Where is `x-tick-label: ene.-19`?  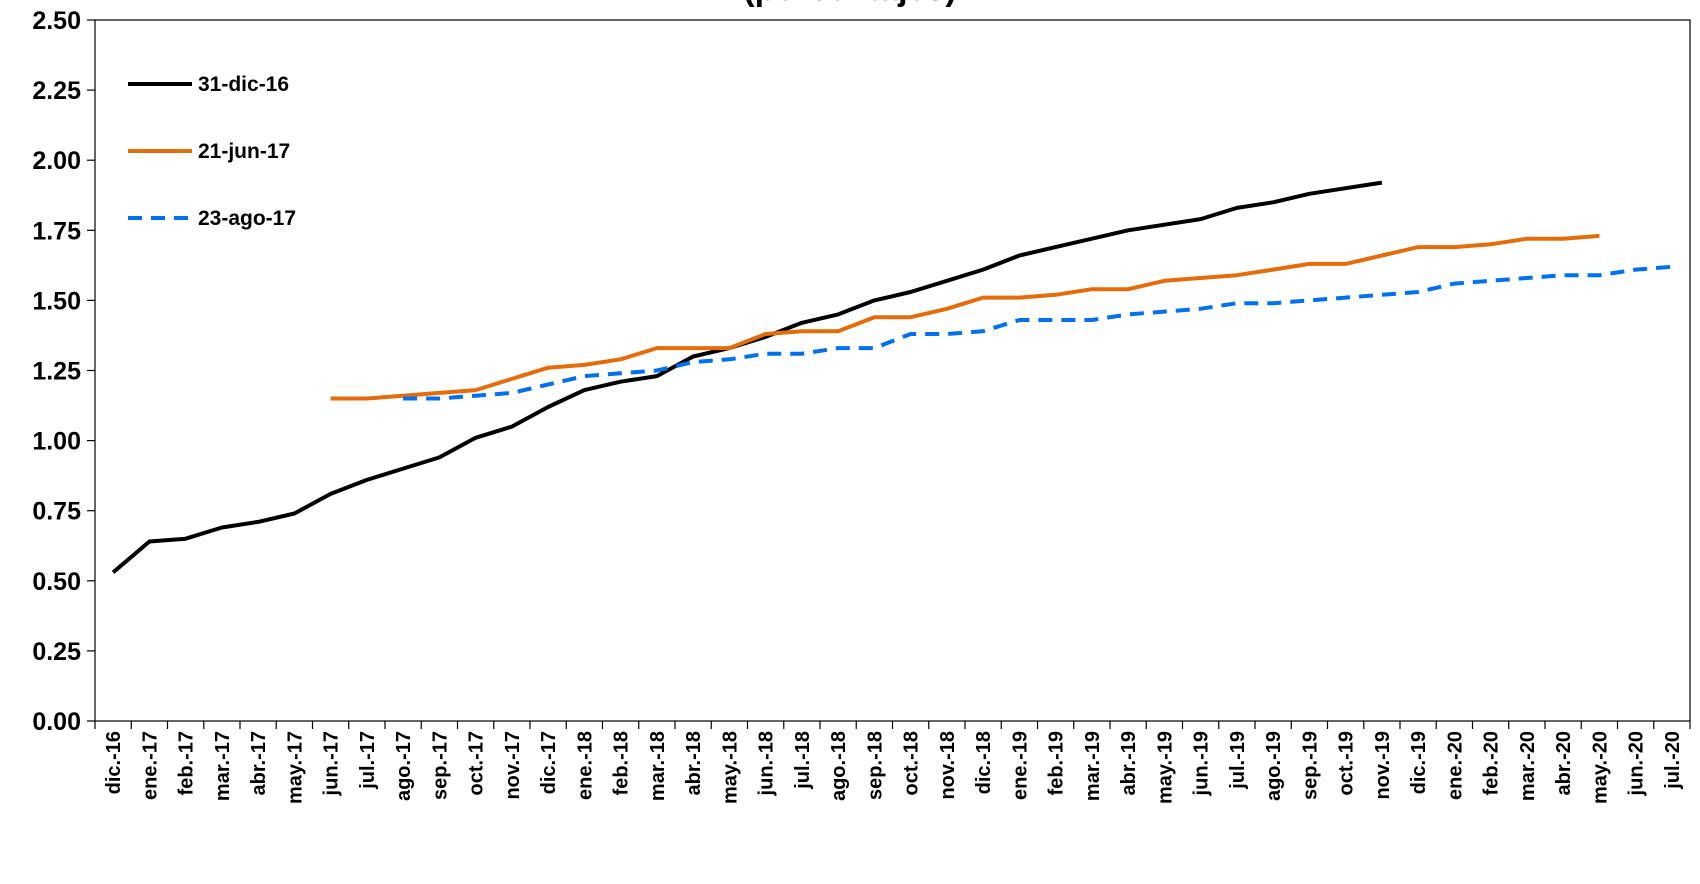
x-tick-label: ene.-19 is located at coordinates (1020, 765).